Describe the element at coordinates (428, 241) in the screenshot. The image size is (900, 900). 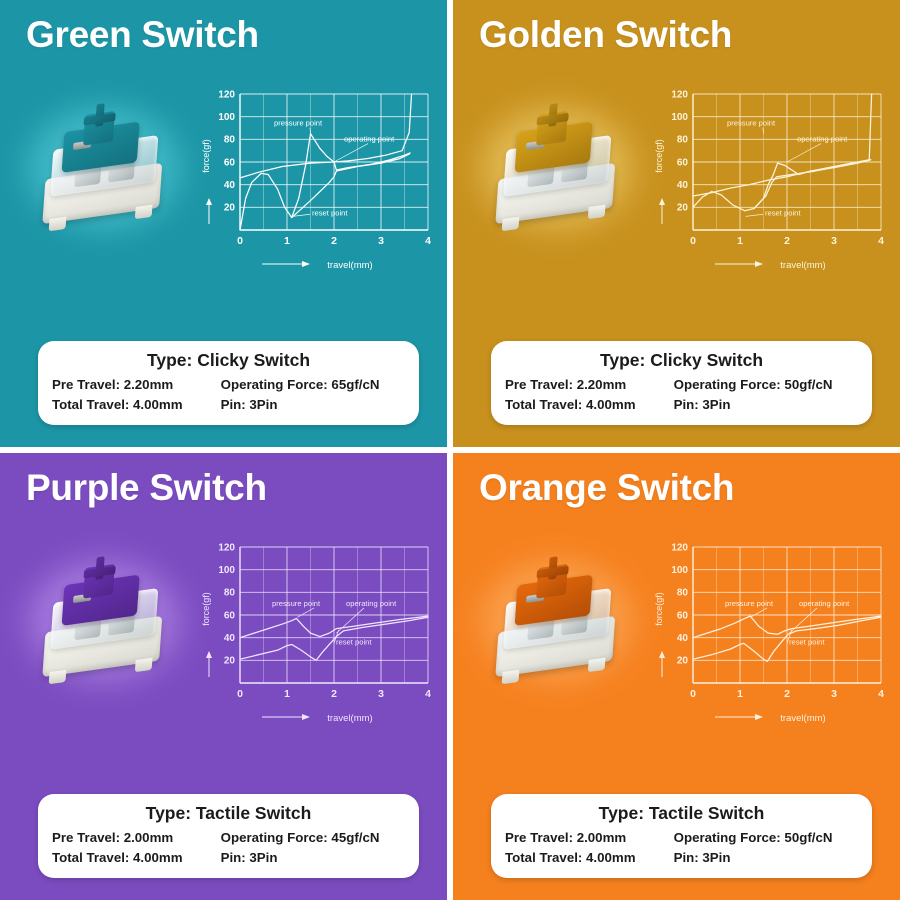
I see `chart-x-tick-label: 4` at that location.